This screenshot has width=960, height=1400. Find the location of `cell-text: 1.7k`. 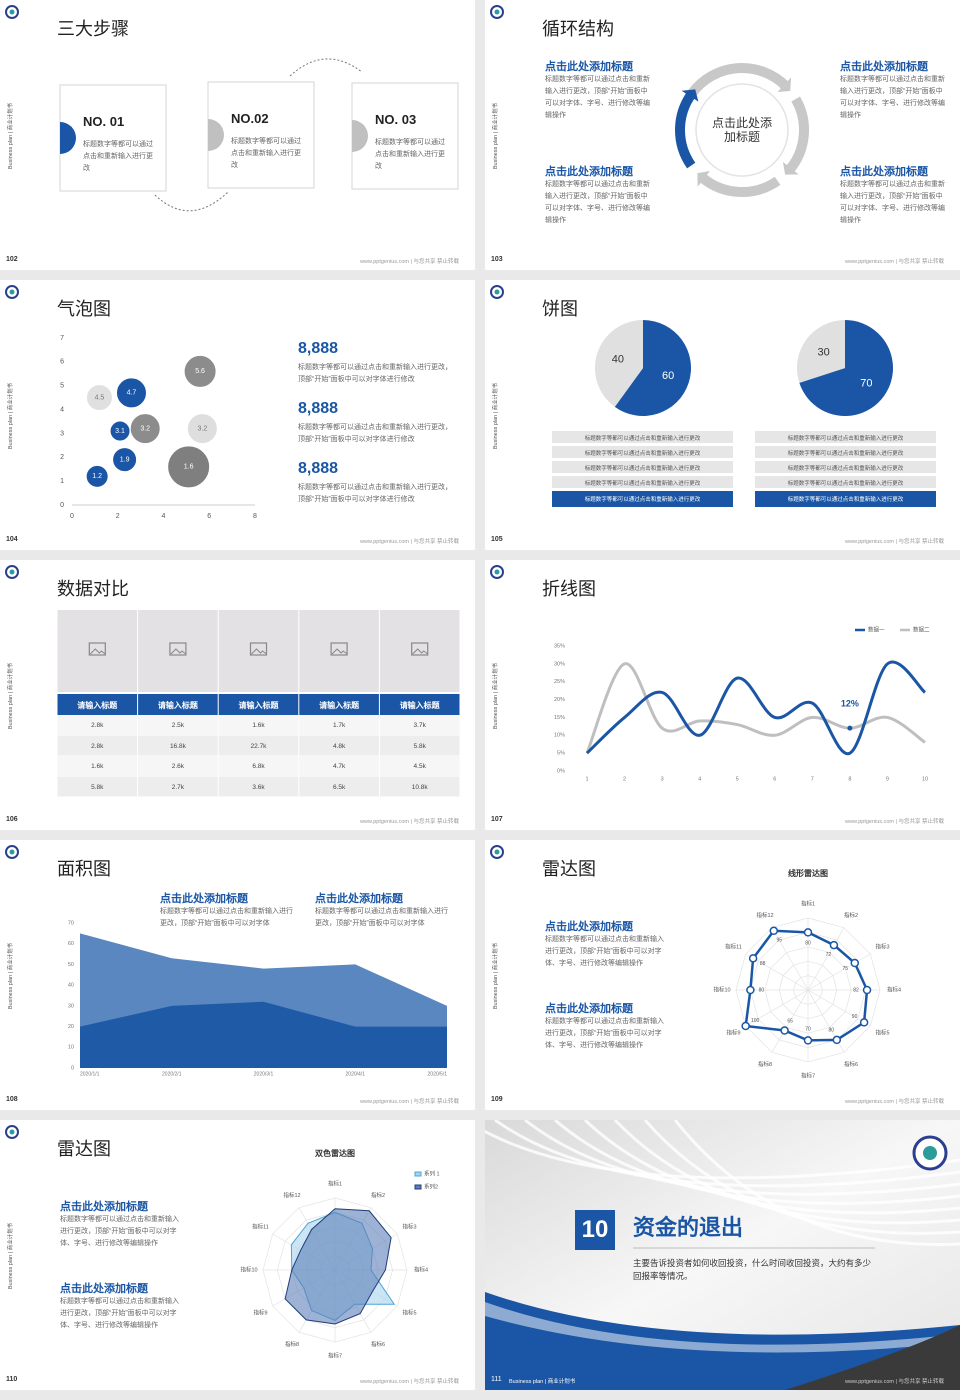

cell-text: 1.7k is located at coordinates (339, 725).